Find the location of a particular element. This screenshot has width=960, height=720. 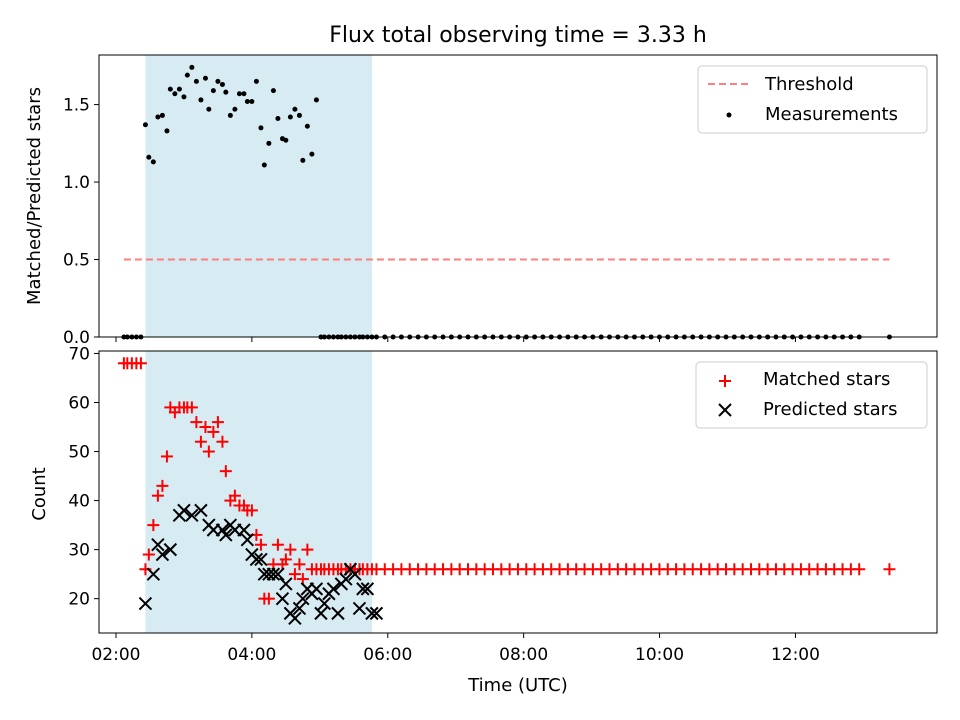

x-tick-label: 06:00 is located at coordinates (387, 655).